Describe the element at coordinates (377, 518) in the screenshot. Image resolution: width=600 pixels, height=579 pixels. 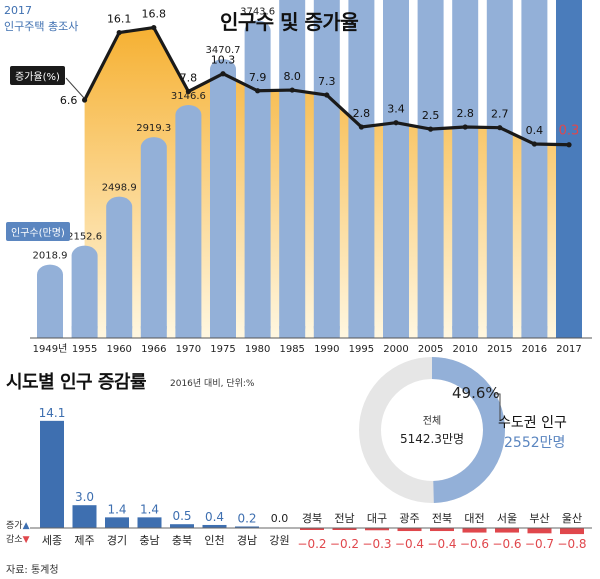
I see `region-name-label: 대구` at that location.